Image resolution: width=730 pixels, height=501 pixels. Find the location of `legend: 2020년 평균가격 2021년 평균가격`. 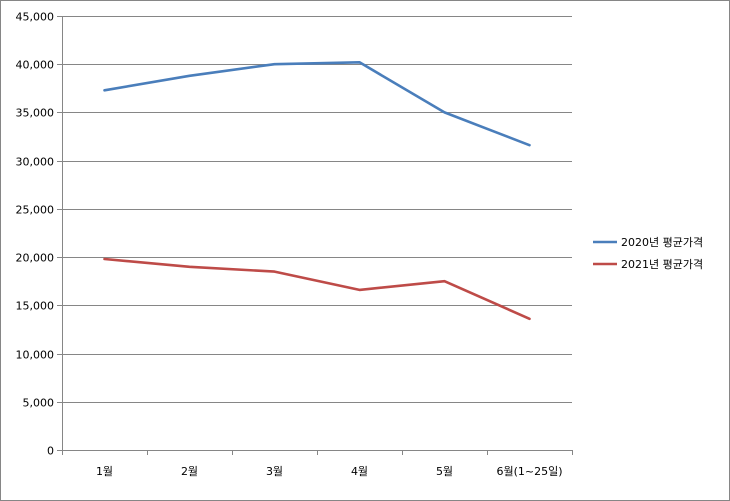

legend: 2020년 평균가격 2021년 평균가격 is located at coordinates (648, 253).